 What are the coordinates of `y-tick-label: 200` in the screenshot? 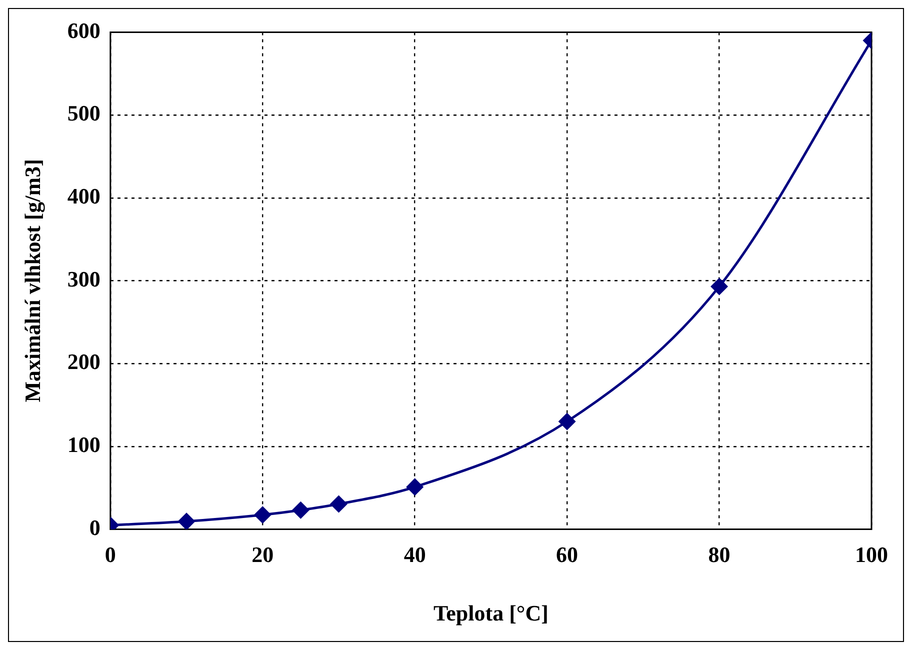 It's located at (83, 361).